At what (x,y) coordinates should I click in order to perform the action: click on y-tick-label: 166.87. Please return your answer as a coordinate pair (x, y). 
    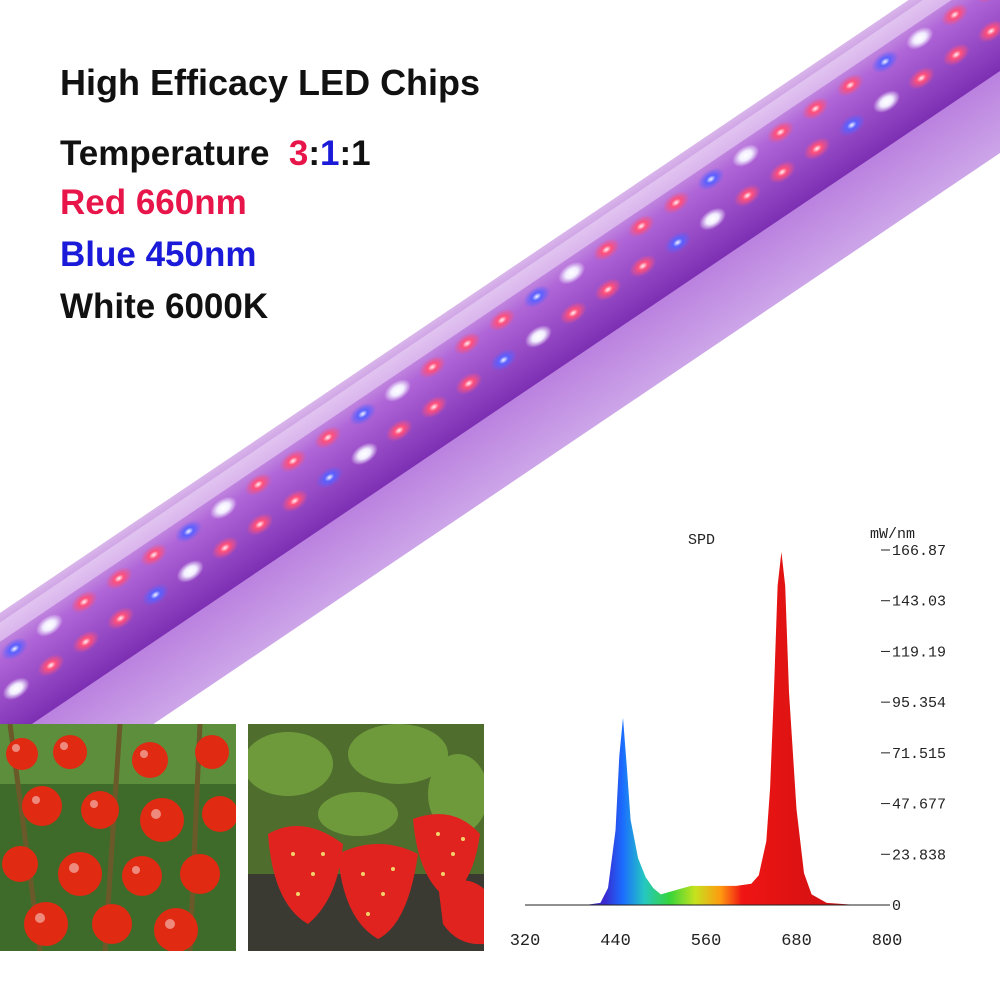
    Looking at the image, I should click on (919, 551).